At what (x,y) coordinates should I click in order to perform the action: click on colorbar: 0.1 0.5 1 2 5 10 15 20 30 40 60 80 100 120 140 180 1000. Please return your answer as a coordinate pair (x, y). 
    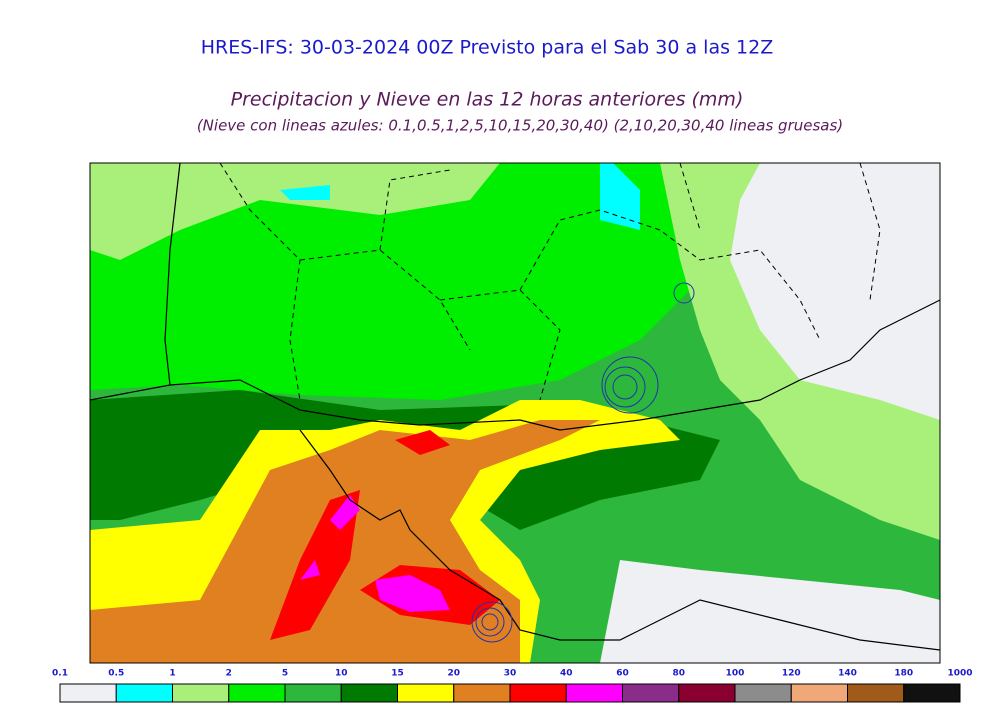
    Looking at the image, I should click on (512, 686).